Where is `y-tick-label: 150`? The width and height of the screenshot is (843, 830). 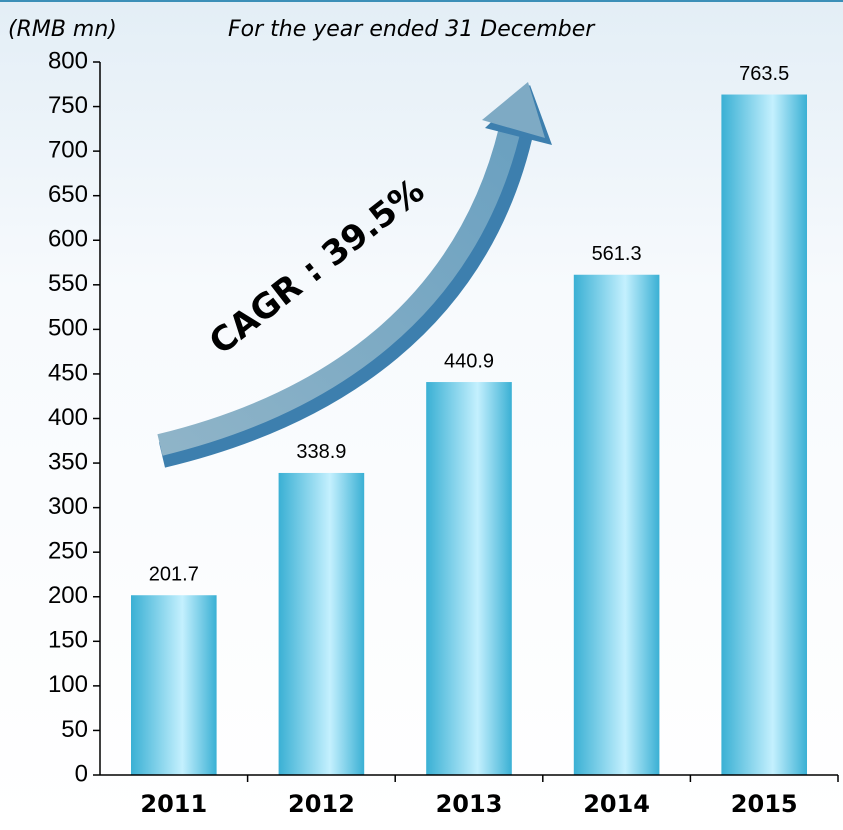 y-tick-label: 150 is located at coordinates (68, 640).